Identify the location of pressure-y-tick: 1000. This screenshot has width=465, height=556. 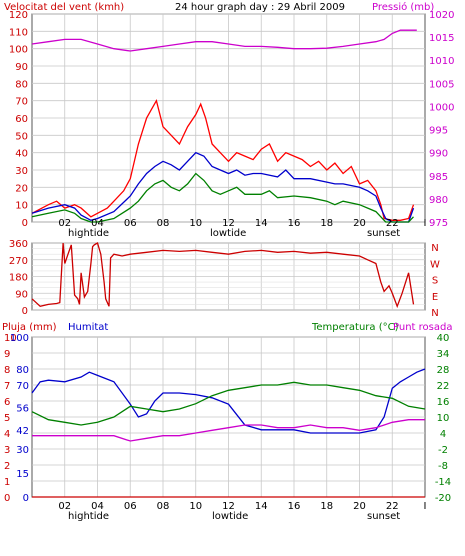
(441, 107).